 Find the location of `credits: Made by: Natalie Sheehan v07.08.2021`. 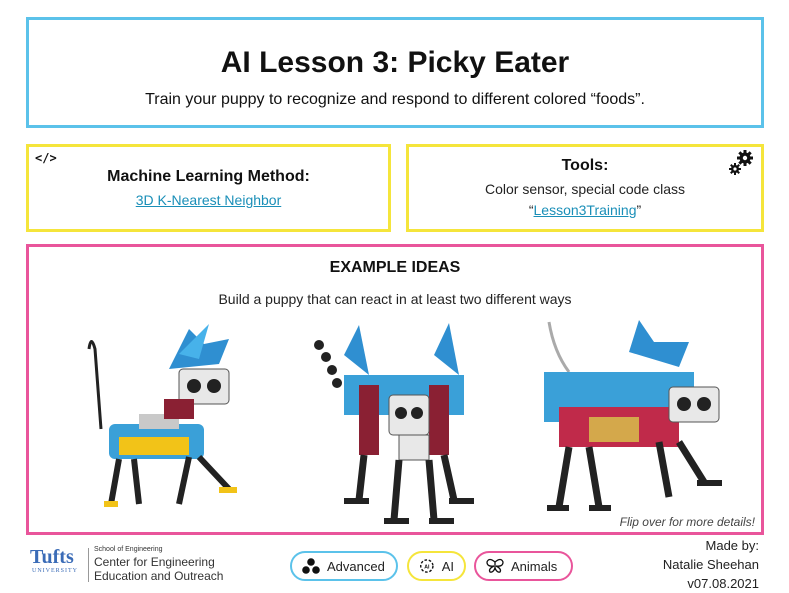

credits: Made by: Natalie Sheehan v07.08.2021 is located at coordinates (711, 564).